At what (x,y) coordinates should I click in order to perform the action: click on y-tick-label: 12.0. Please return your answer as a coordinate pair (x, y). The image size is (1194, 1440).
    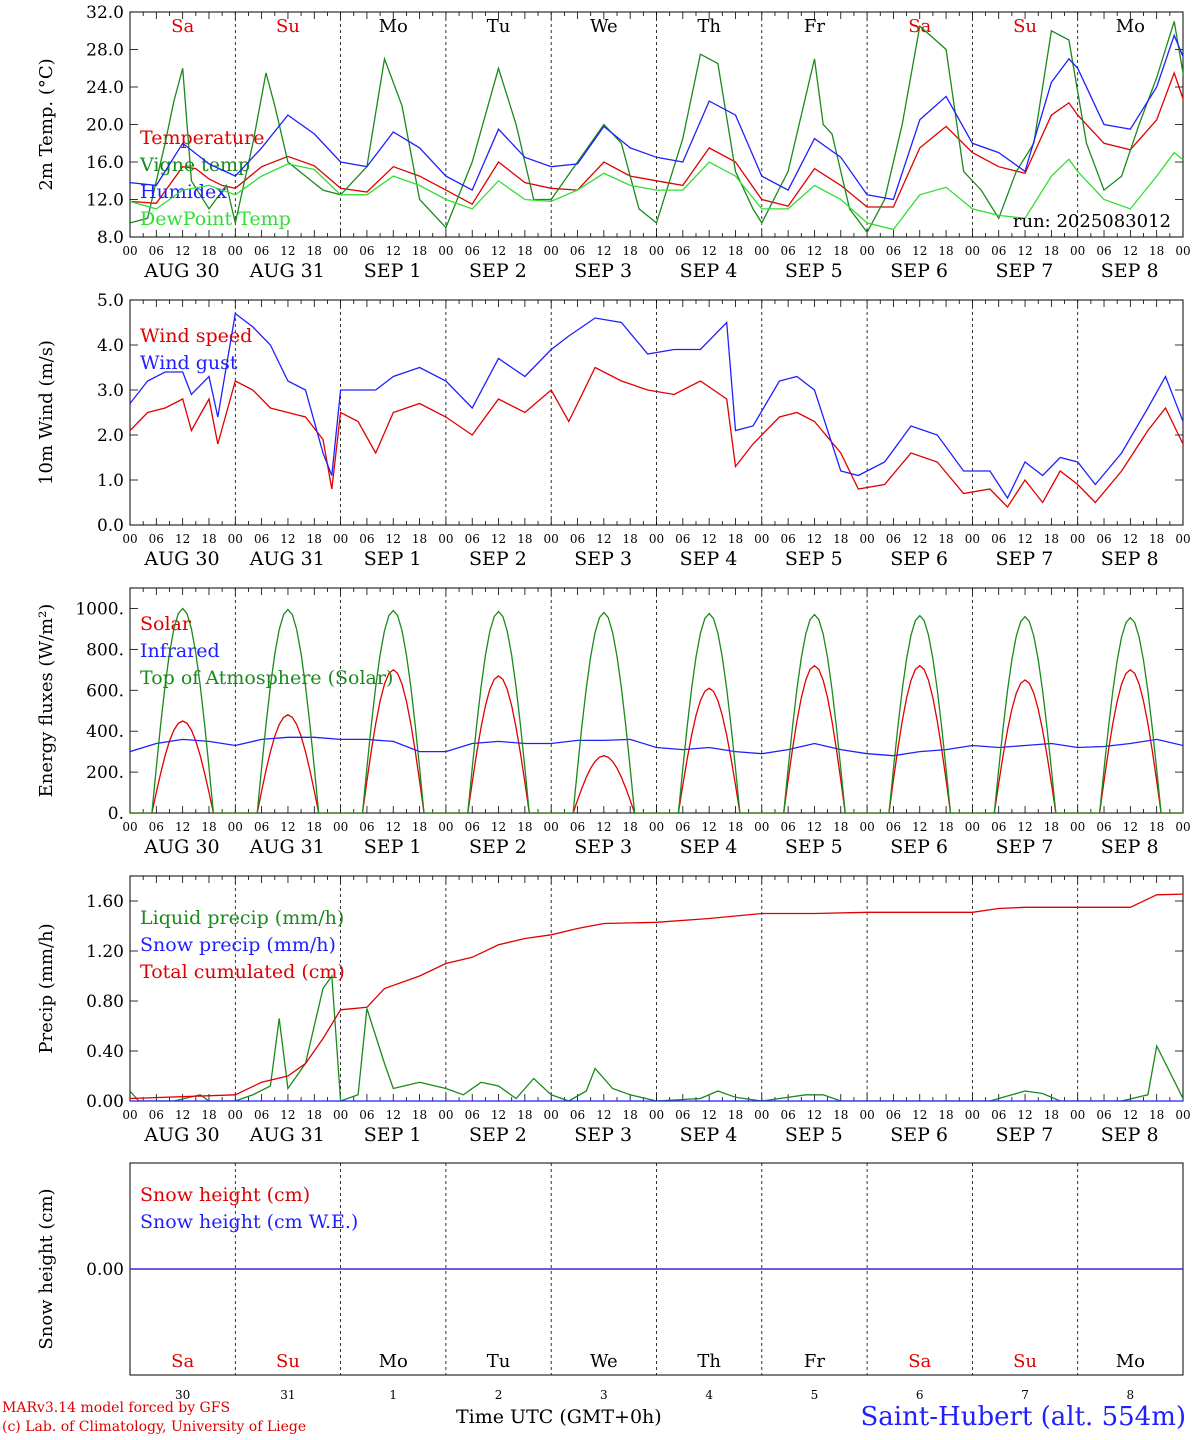
    Looking at the image, I should click on (105, 201).